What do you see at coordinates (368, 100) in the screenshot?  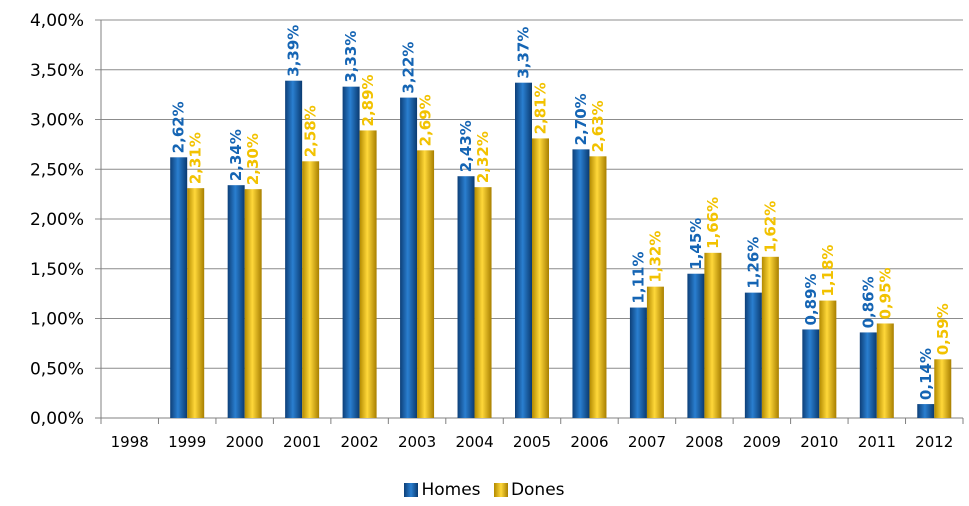 I see `data-label-dones: 2,89%` at bounding box center [368, 100].